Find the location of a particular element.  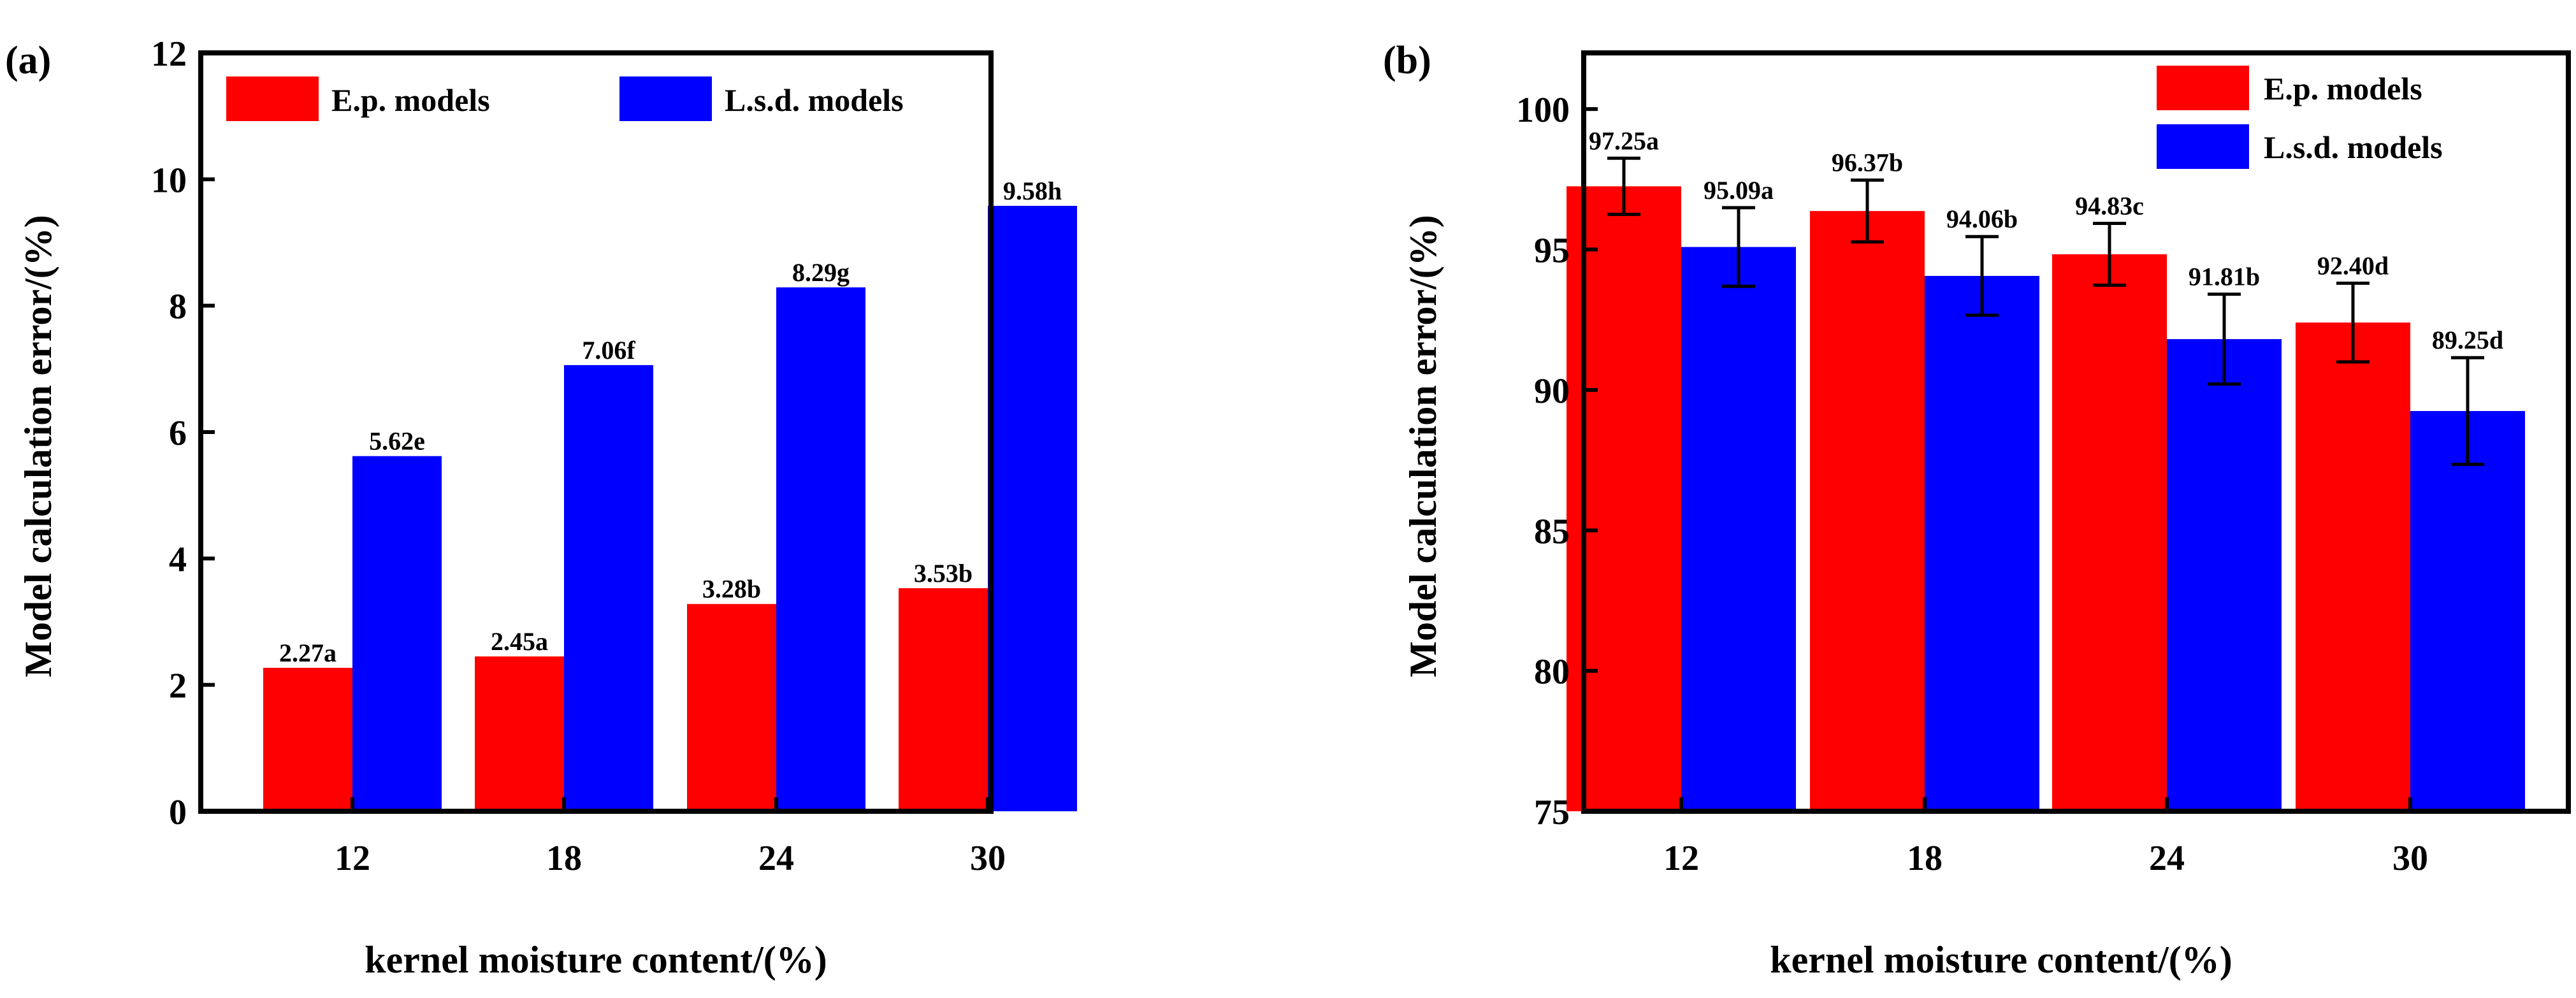

value-label: 95.09a is located at coordinates (1739, 190).